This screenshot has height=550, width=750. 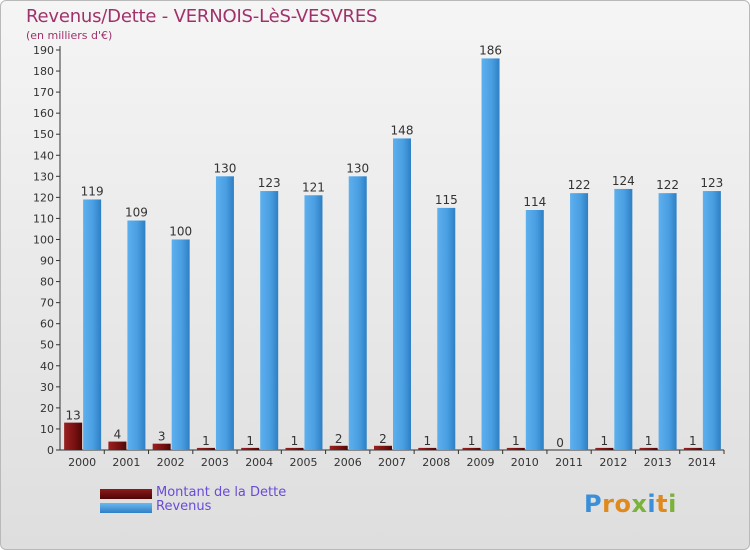 I want to click on y-tick-label: 10, so click(x=47, y=429).